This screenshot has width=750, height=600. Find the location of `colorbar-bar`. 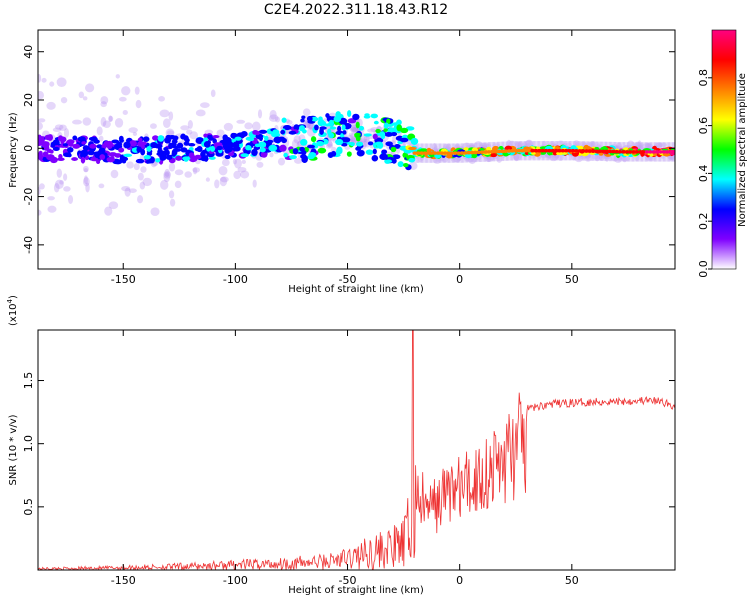

colorbar-bar is located at coordinates (724, 149).